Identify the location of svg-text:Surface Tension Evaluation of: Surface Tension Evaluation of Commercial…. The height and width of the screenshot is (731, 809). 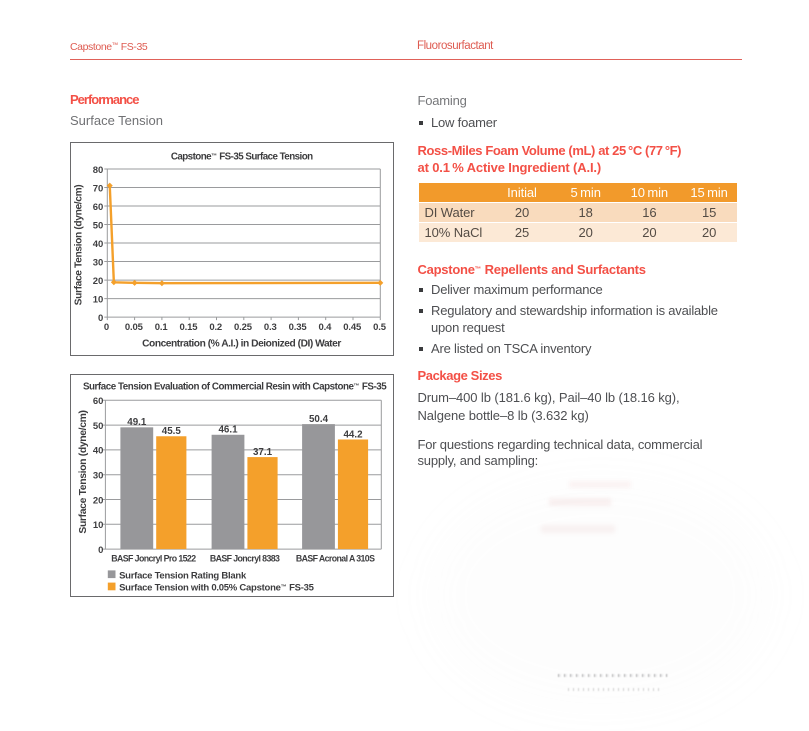
(235, 386).